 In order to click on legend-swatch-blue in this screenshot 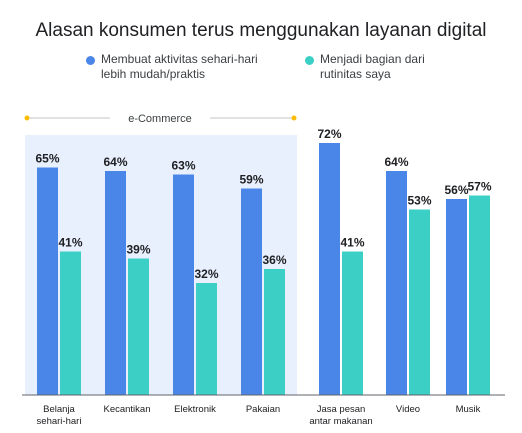, I will do `click(90, 60)`.